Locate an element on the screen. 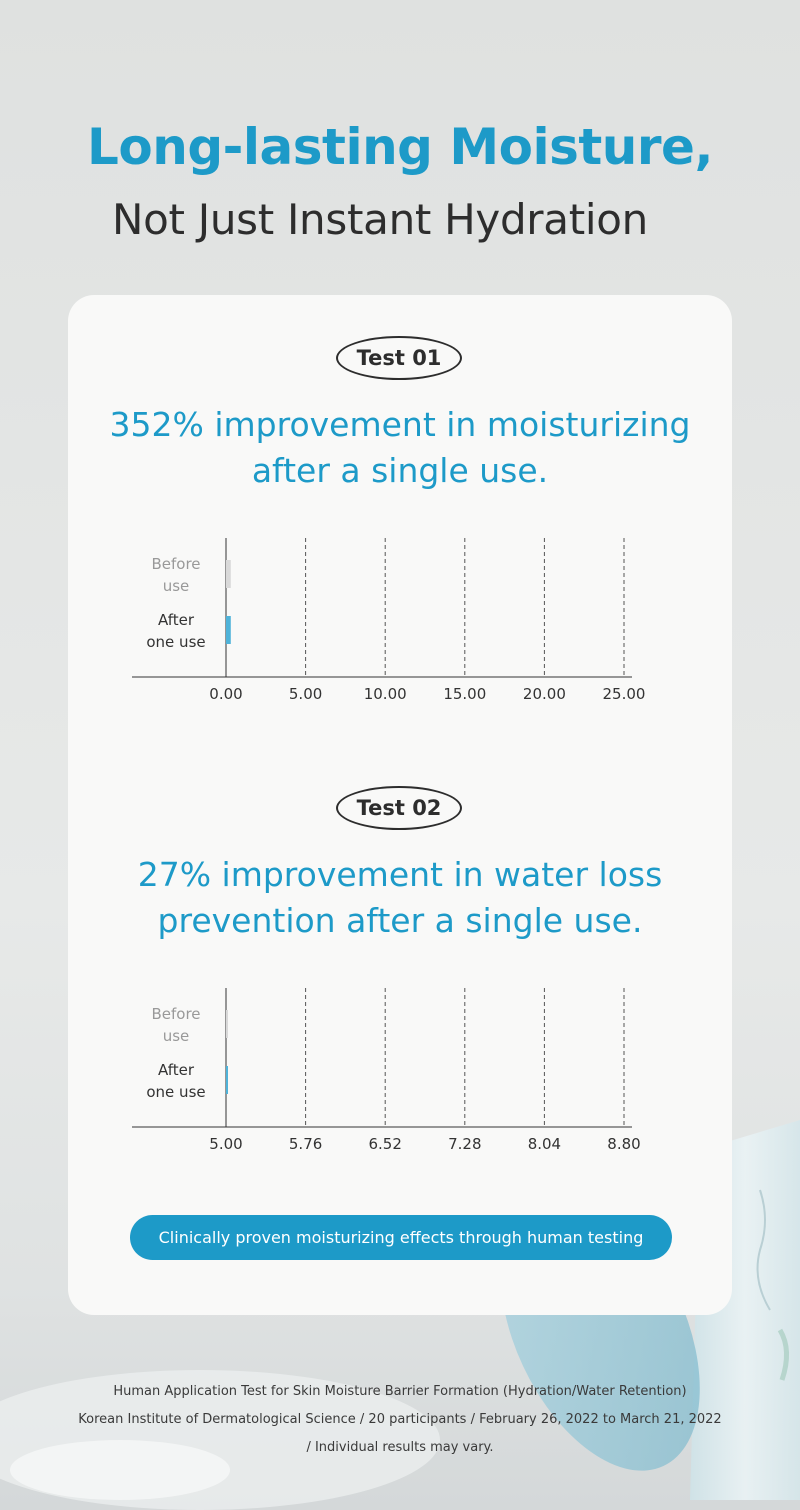  page-title: Long-lasting Moisture, is located at coordinates (400, 147).